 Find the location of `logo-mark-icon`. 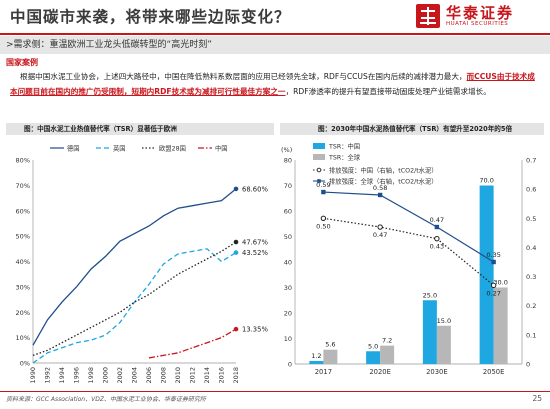

logo-mark-icon is located at coordinates (428, 16).